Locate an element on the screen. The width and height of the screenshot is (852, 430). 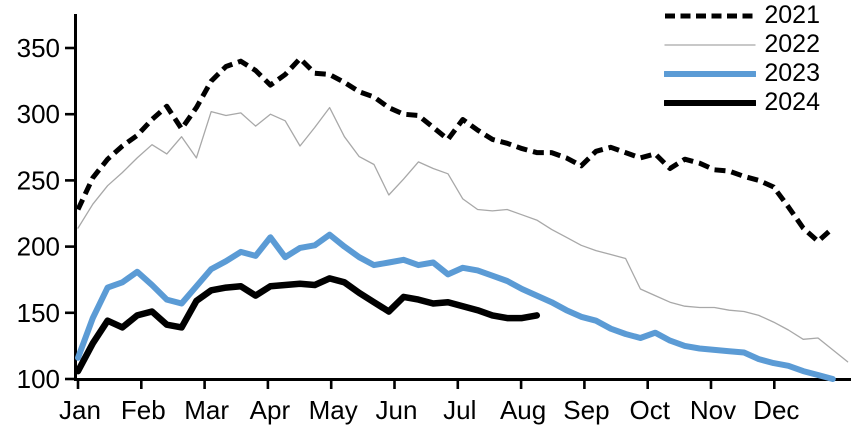
legend-row-2021: 2021 is located at coordinates (742, 15).